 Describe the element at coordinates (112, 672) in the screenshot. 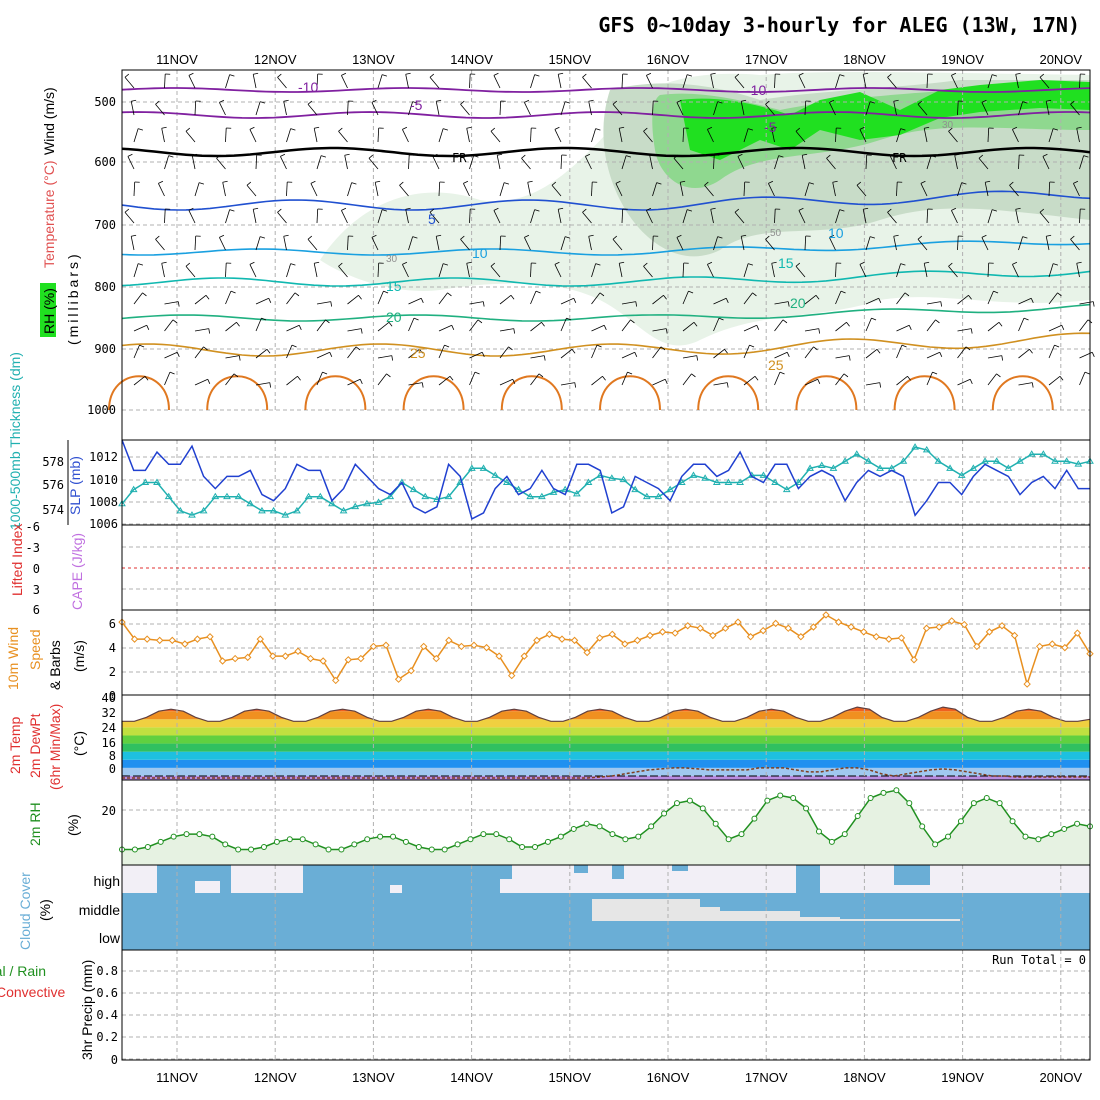

I see `wind10-tick: 2` at that location.